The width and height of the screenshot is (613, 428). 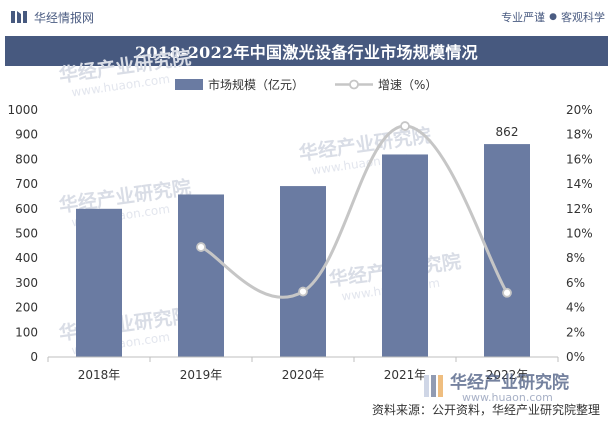 I want to click on data-label: 862, so click(x=507, y=132).